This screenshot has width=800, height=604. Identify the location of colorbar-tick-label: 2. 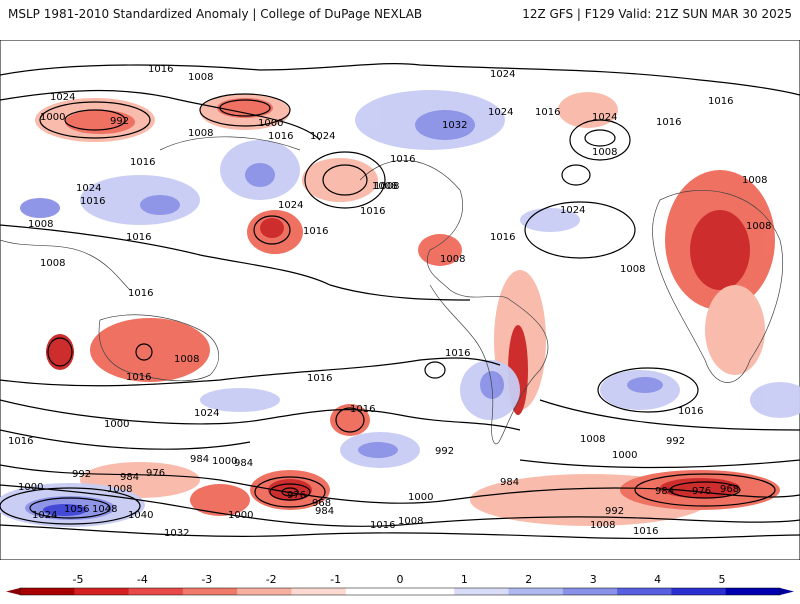
(528, 579).